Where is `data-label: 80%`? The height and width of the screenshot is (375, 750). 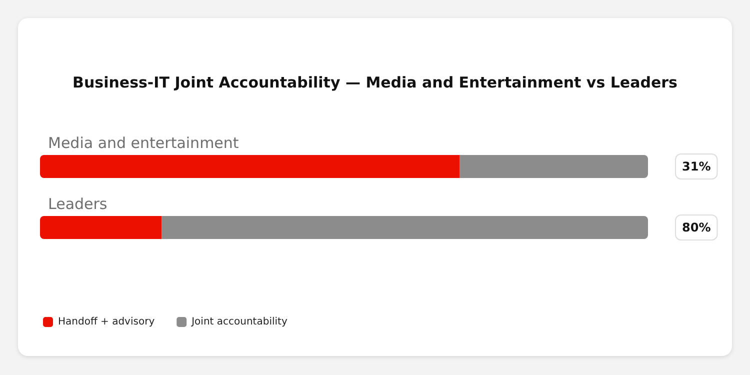 data-label: 80% is located at coordinates (696, 227).